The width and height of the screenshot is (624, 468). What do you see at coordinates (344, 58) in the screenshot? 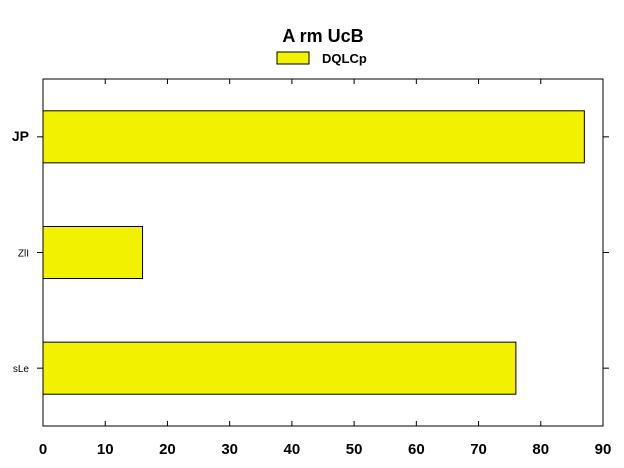
I see `legend-label: DQLCp` at bounding box center [344, 58].